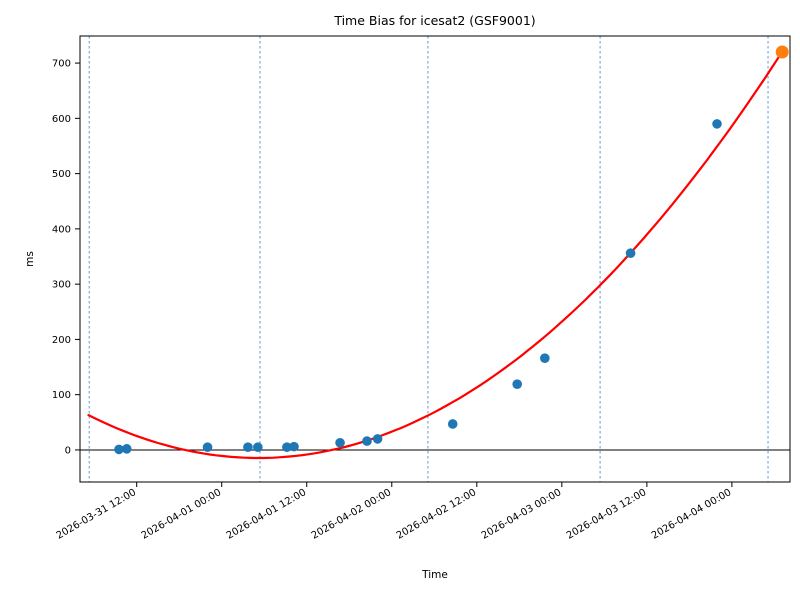 This screenshot has height=600, width=800. Describe the element at coordinates (61, 395) in the screenshot. I see `y-tick-label: 100` at that location.